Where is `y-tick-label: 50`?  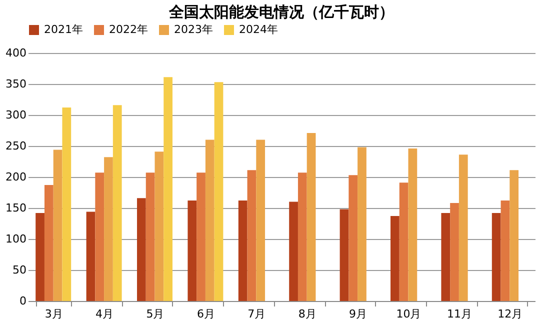 y-tick-label: 50 is located at coordinates (19, 270).